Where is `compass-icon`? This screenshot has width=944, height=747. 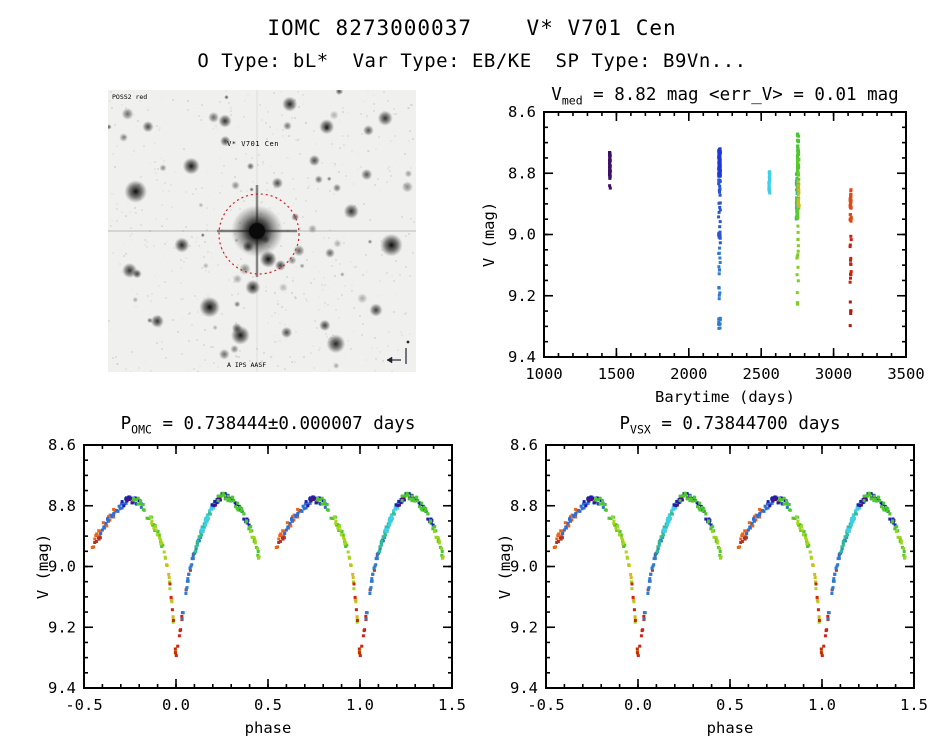 compass-icon is located at coordinates (398, 352).